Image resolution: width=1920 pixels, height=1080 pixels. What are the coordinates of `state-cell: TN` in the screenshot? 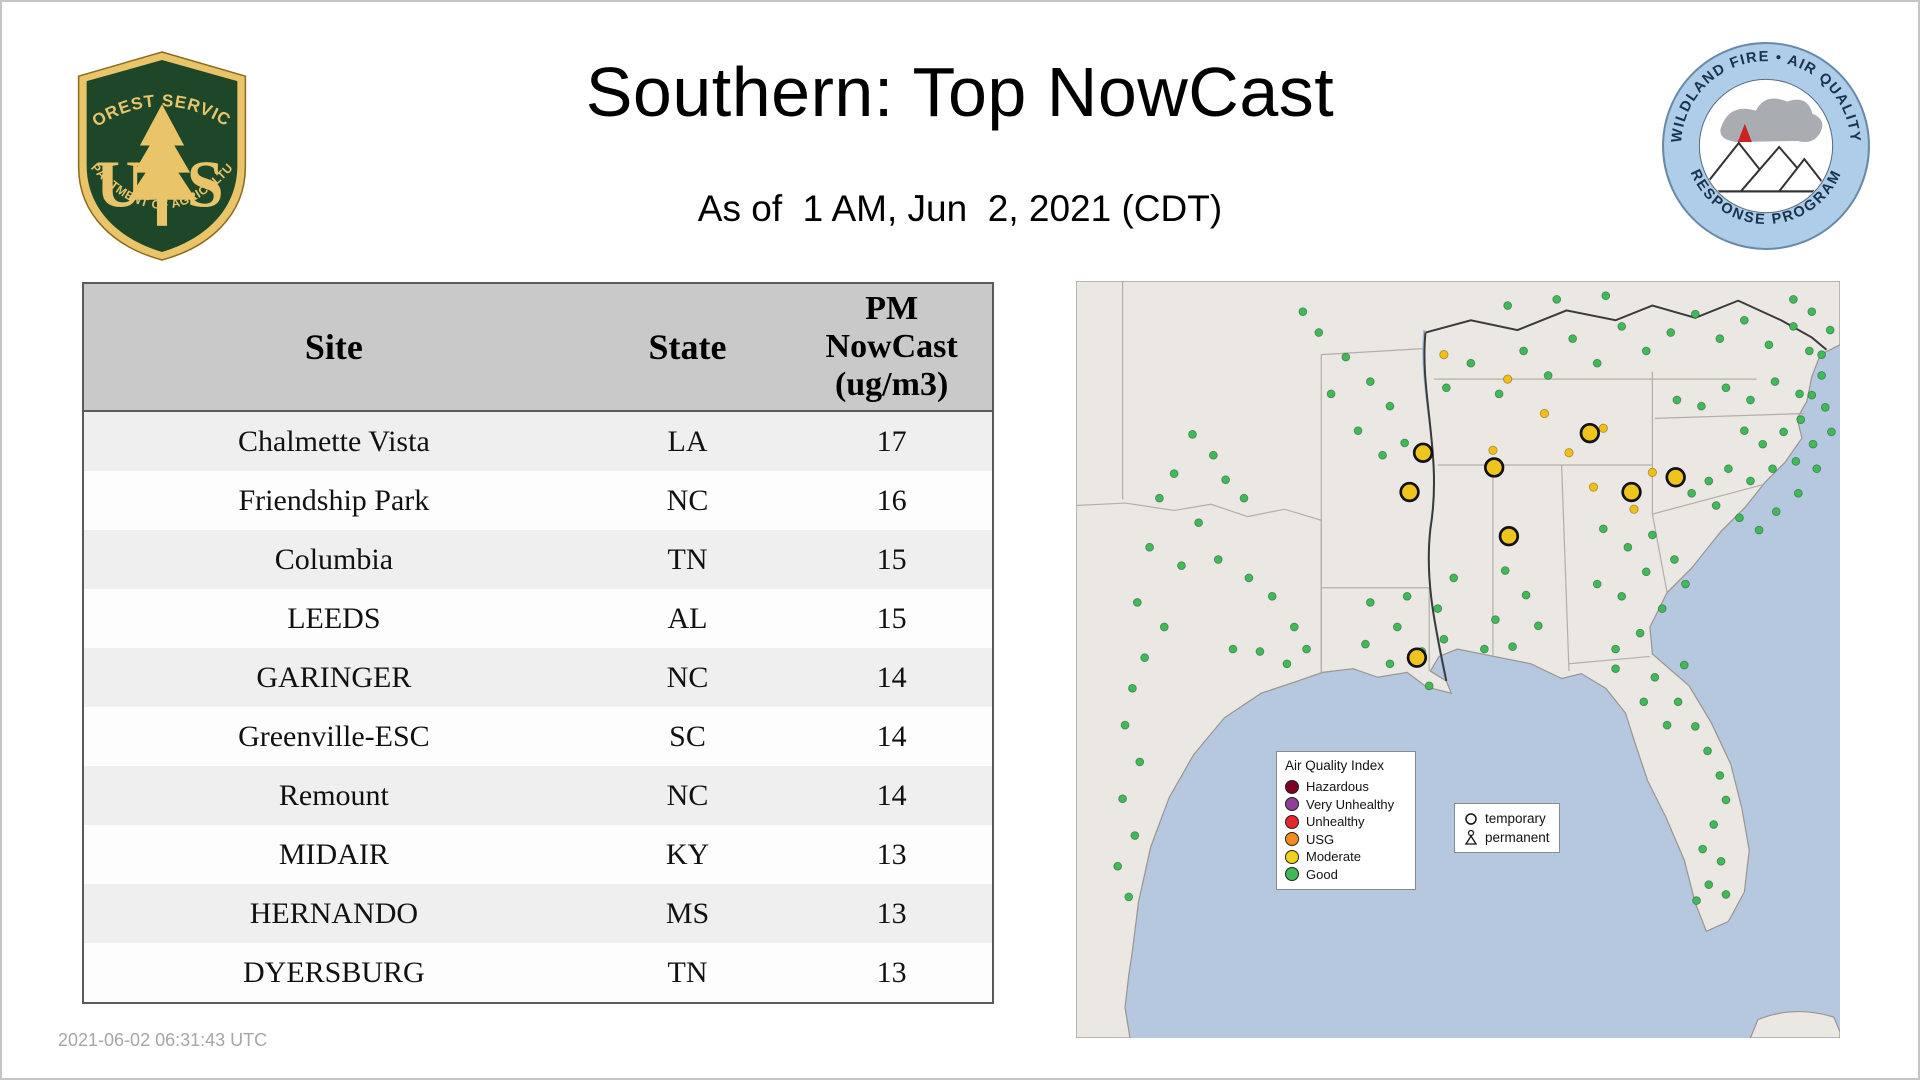 It's located at (687, 972).